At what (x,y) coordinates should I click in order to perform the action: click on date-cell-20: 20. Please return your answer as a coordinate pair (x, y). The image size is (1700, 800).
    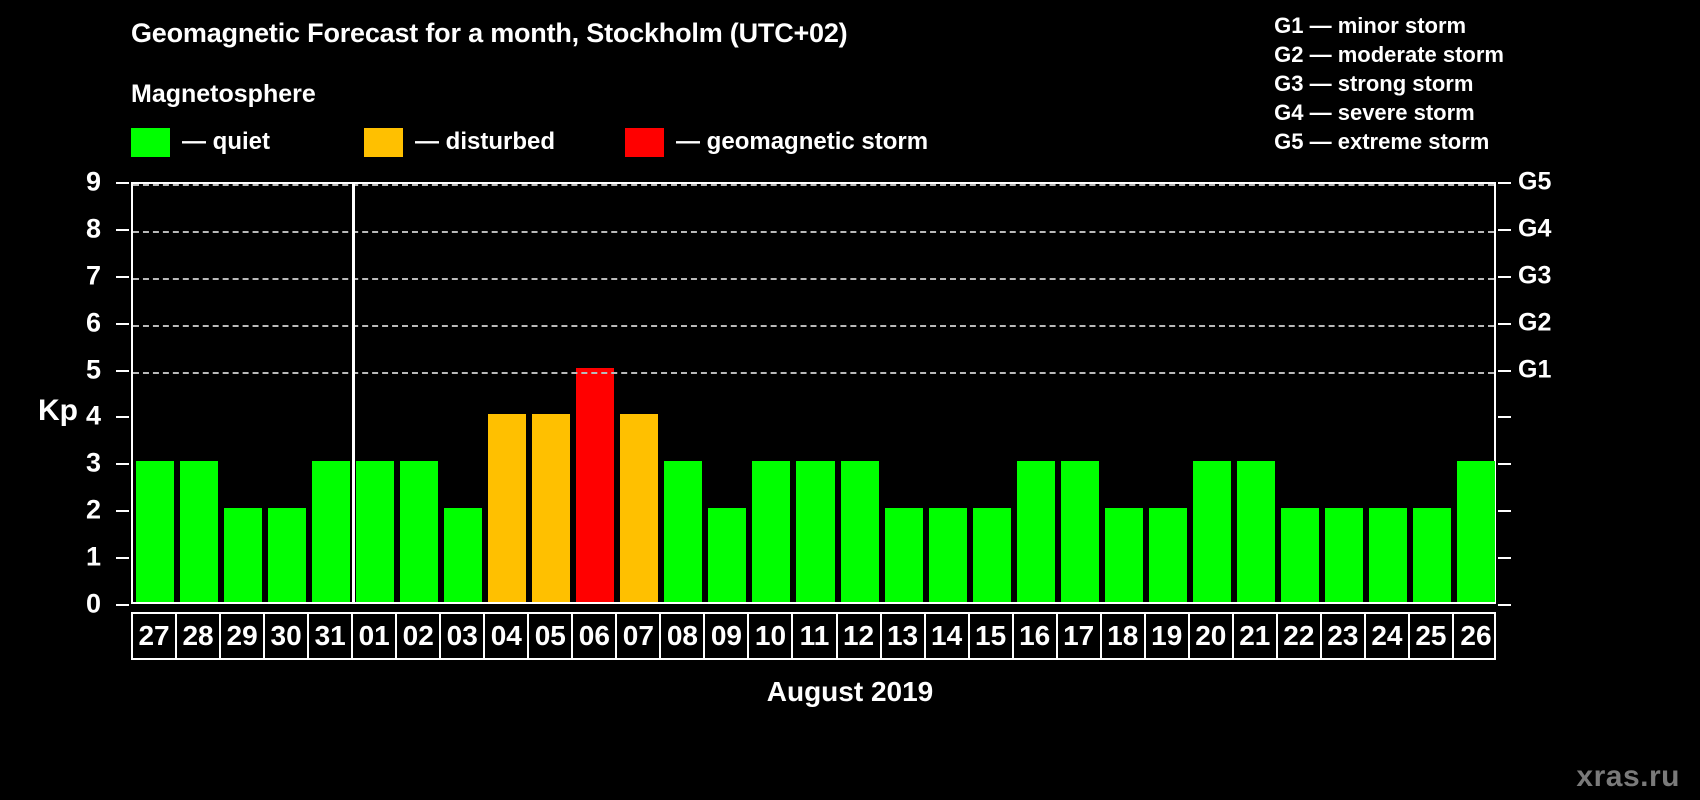
    Looking at the image, I should click on (1212, 636).